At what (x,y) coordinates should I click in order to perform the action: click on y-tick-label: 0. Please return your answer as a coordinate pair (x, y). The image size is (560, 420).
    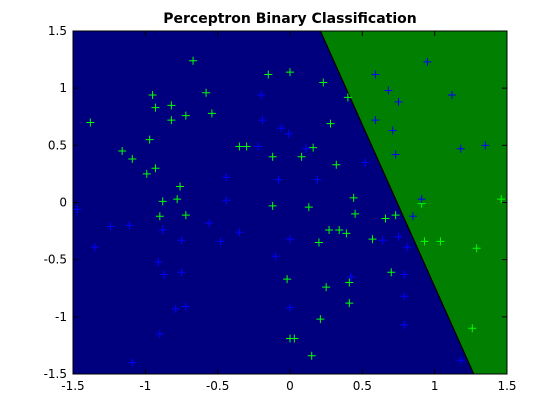
    Looking at the image, I should click on (63, 203).